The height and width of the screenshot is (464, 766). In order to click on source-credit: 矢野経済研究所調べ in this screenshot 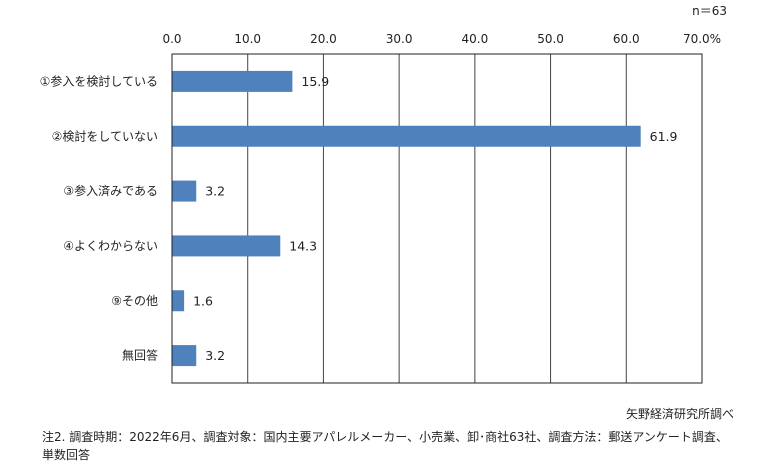, I will do `click(679, 414)`.